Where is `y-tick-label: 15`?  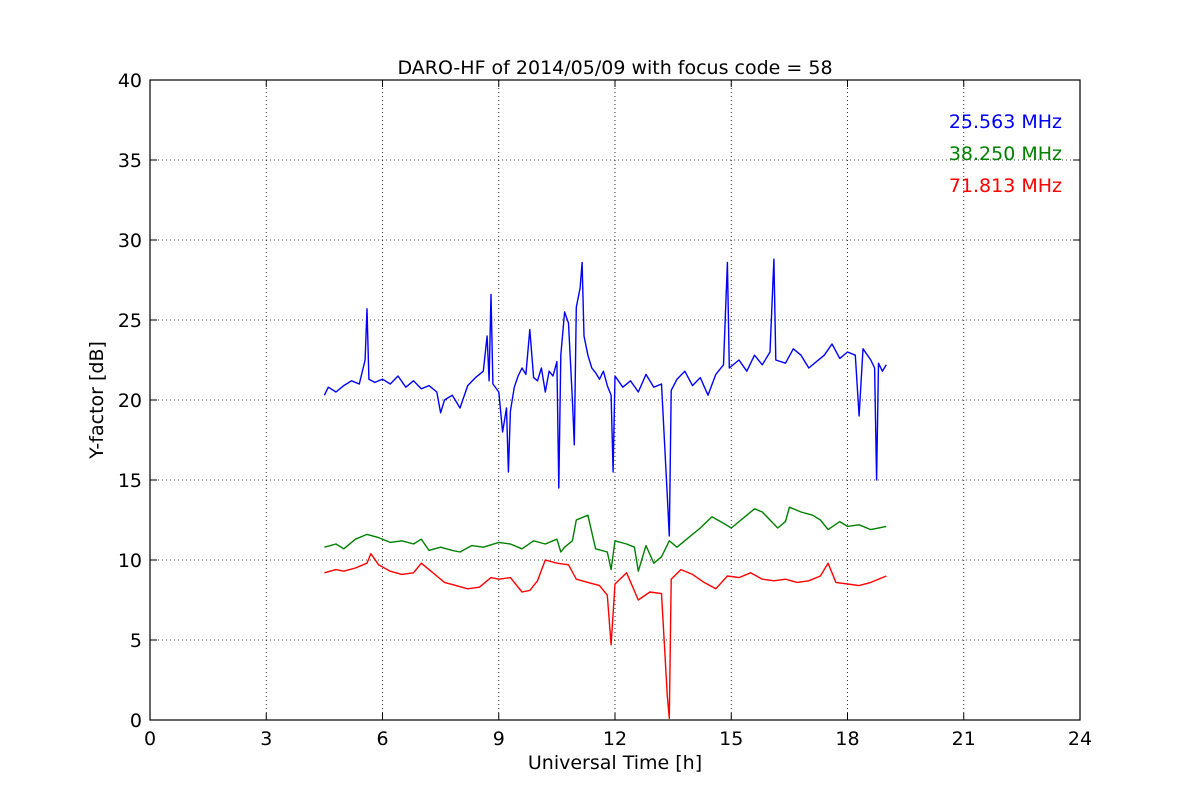
y-tick-label: 15 is located at coordinates (130, 481).